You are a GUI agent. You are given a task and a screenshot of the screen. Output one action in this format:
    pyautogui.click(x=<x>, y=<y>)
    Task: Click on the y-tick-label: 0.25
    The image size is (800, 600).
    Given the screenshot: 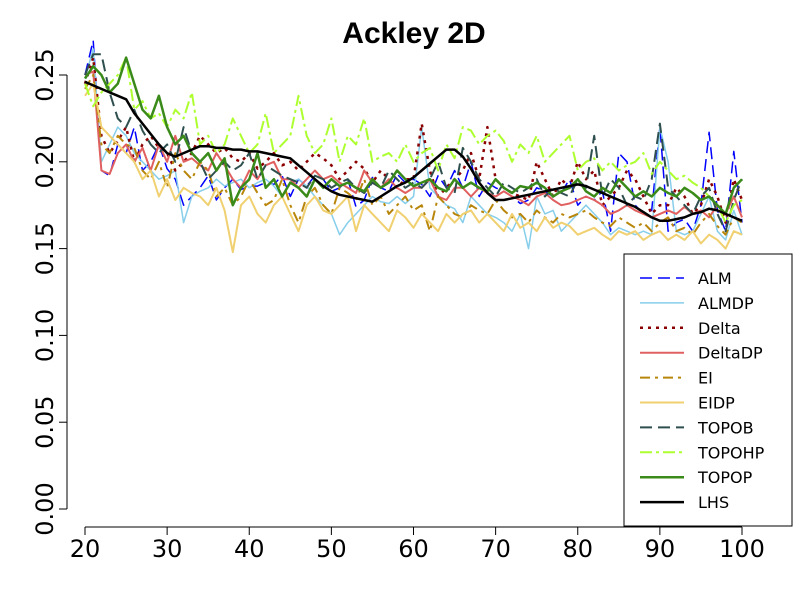 What is the action you would take?
    pyautogui.click(x=45, y=74)
    